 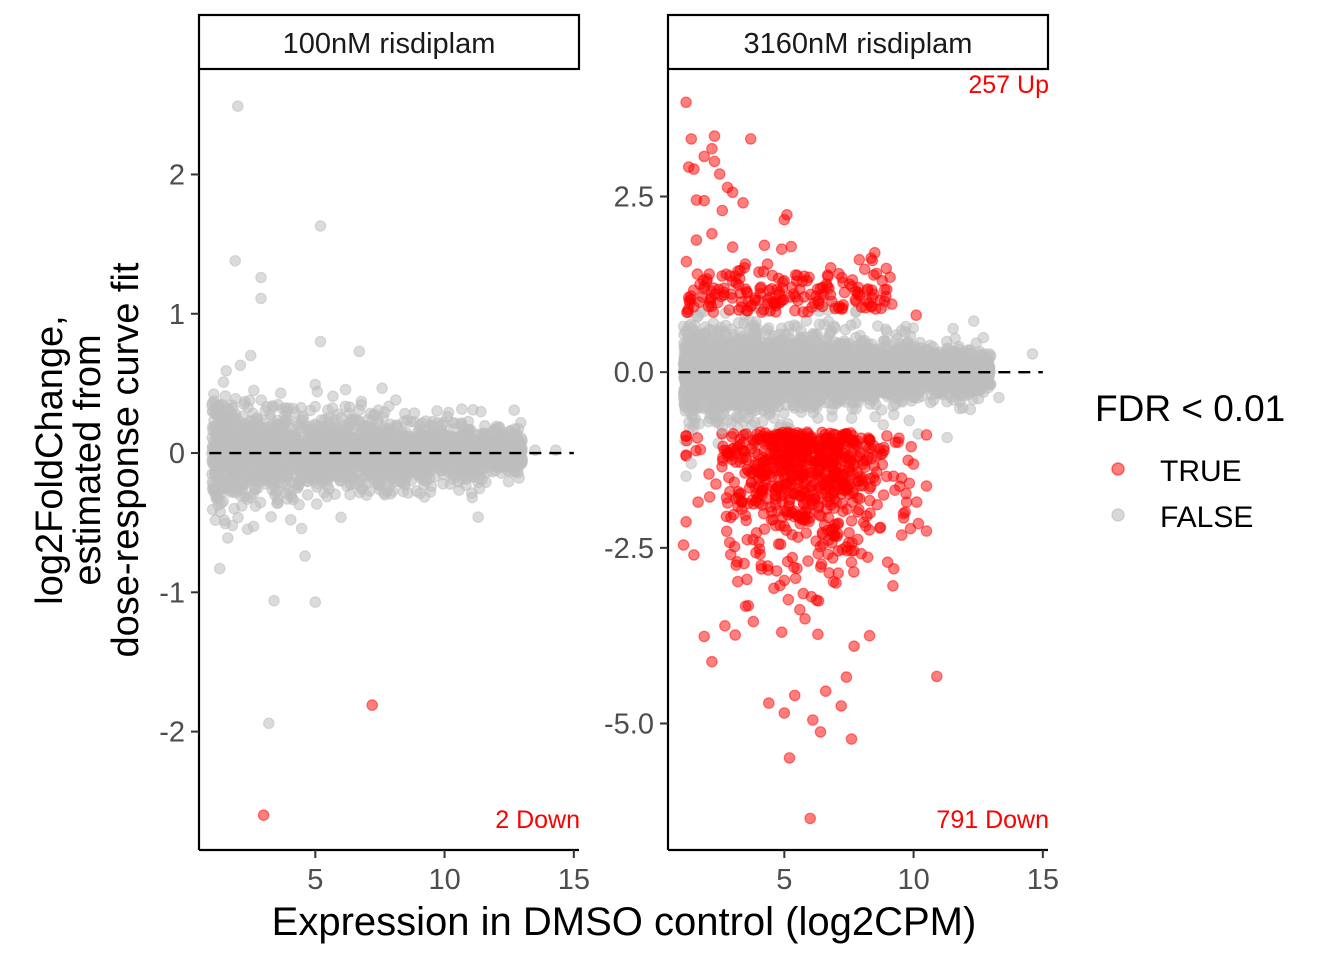 What do you see at coordinates (315, 880) in the screenshot?
I see `x-tick-label: 5` at bounding box center [315, 880].